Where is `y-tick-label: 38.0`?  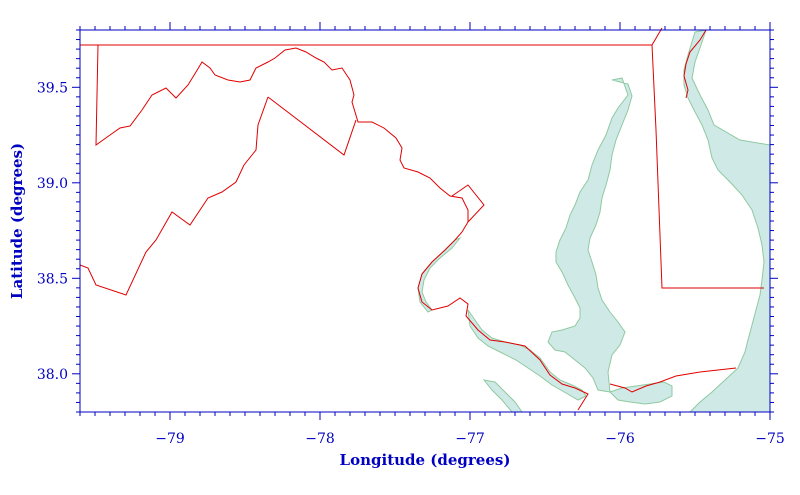
y-tick-label: 38.0 is located at coordinates (52, 375).